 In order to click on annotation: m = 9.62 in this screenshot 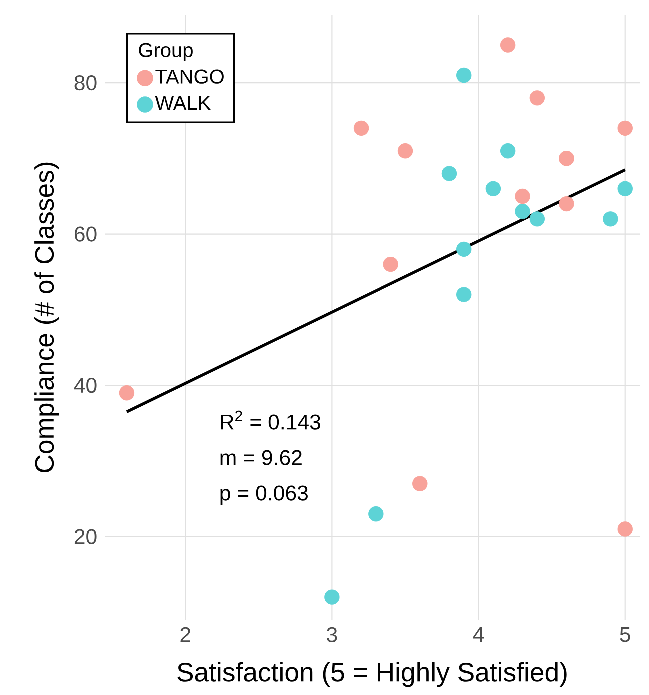, I will do `click(261, 458)`.